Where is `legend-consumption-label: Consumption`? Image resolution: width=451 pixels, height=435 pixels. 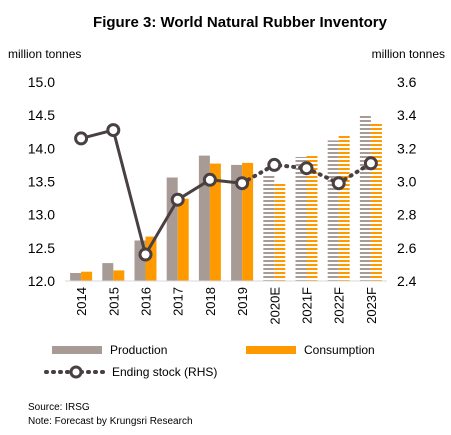 legend-consumption-label: Consumption is located at coordinates (339, 350).